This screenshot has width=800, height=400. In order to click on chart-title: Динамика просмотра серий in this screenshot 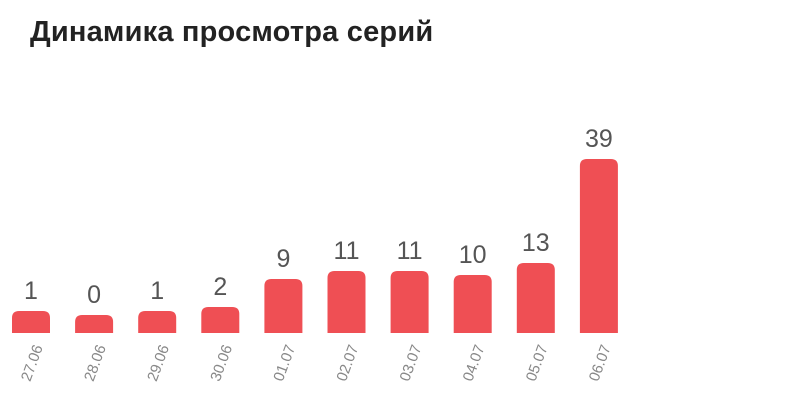, I will do `click(232, 32)`.